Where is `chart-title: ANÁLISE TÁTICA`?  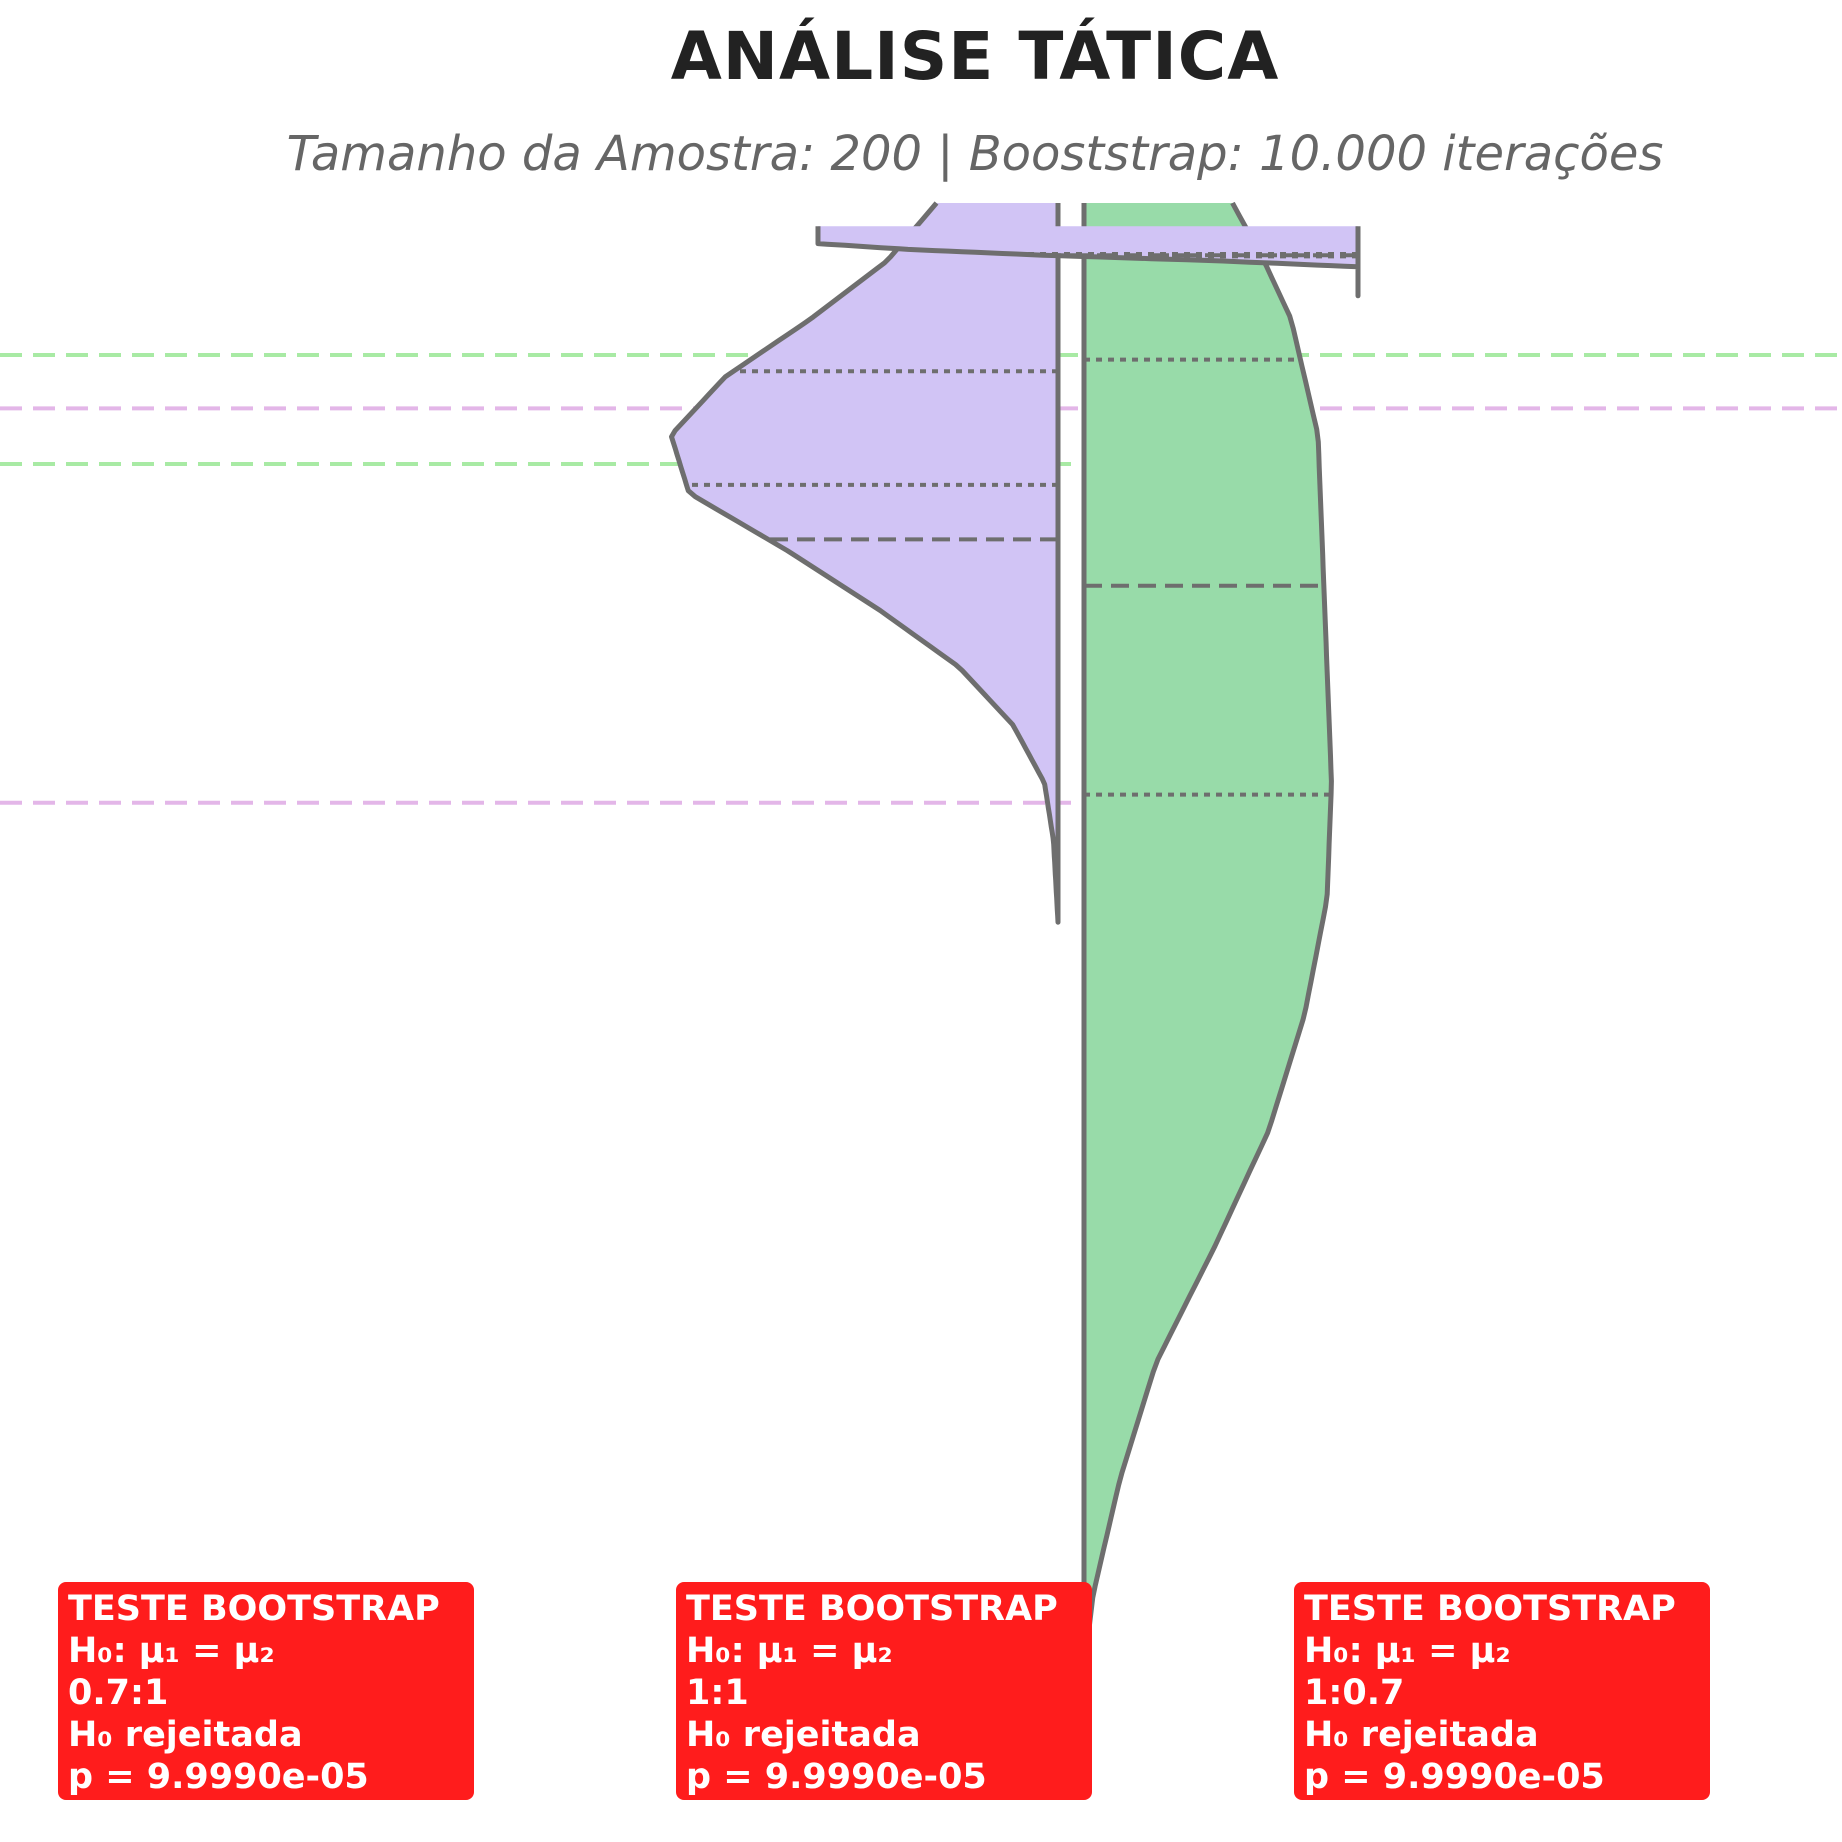
chart-title: ANÁLISE TÁTICA is located at coordinates (975, 56).